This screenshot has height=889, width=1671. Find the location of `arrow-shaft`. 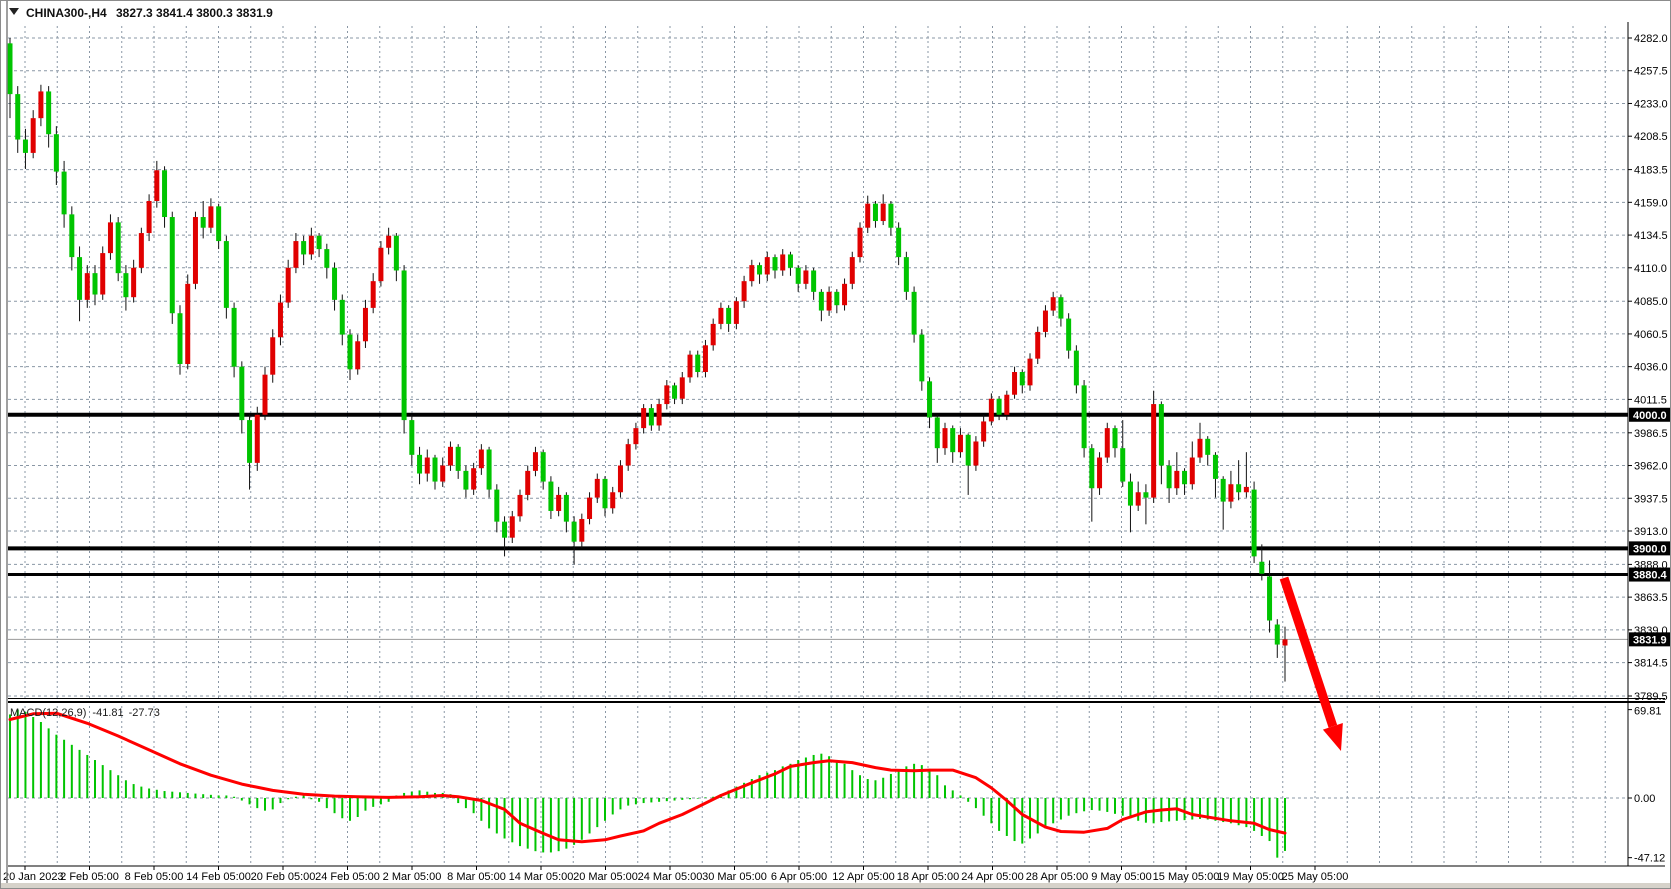

arrow-shaft is located at coordinates (1308, 652).